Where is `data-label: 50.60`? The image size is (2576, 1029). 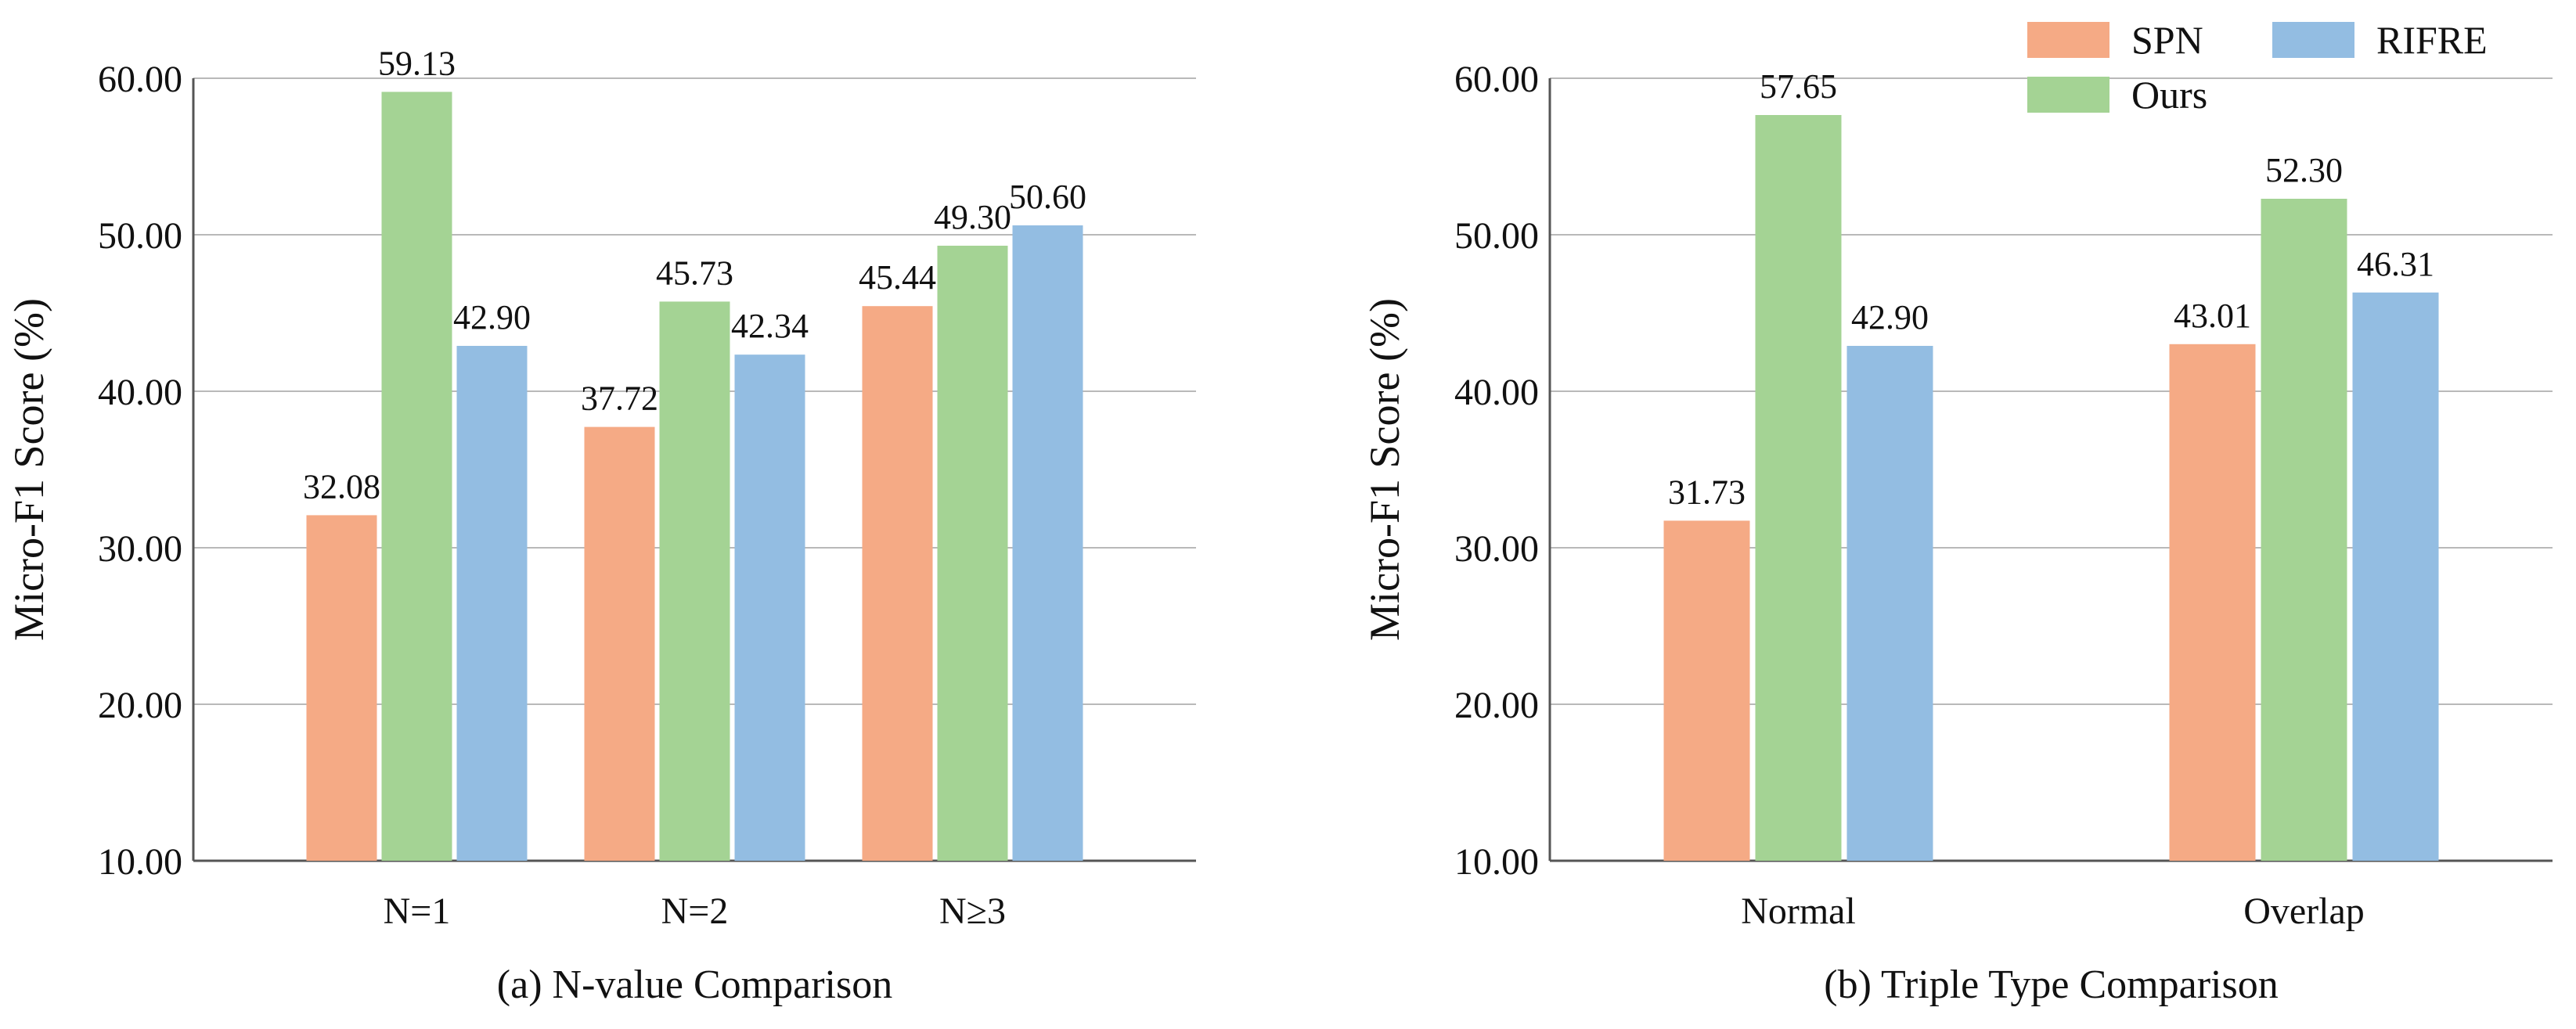 data-label: 50.60 is located at coordinates (1047, 197).